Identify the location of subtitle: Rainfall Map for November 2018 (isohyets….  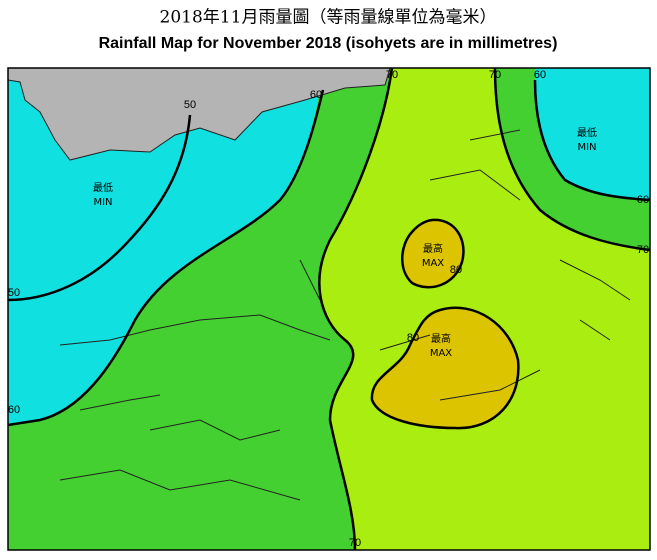
(328, 43).